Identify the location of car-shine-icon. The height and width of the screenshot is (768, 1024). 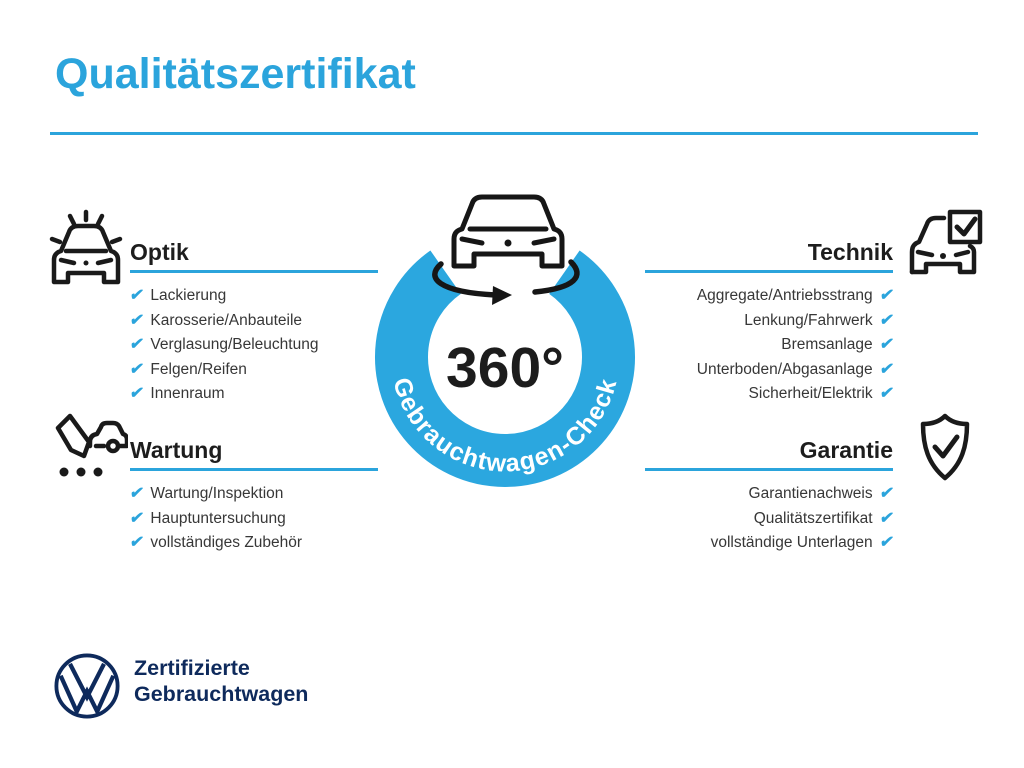
(86, 249).